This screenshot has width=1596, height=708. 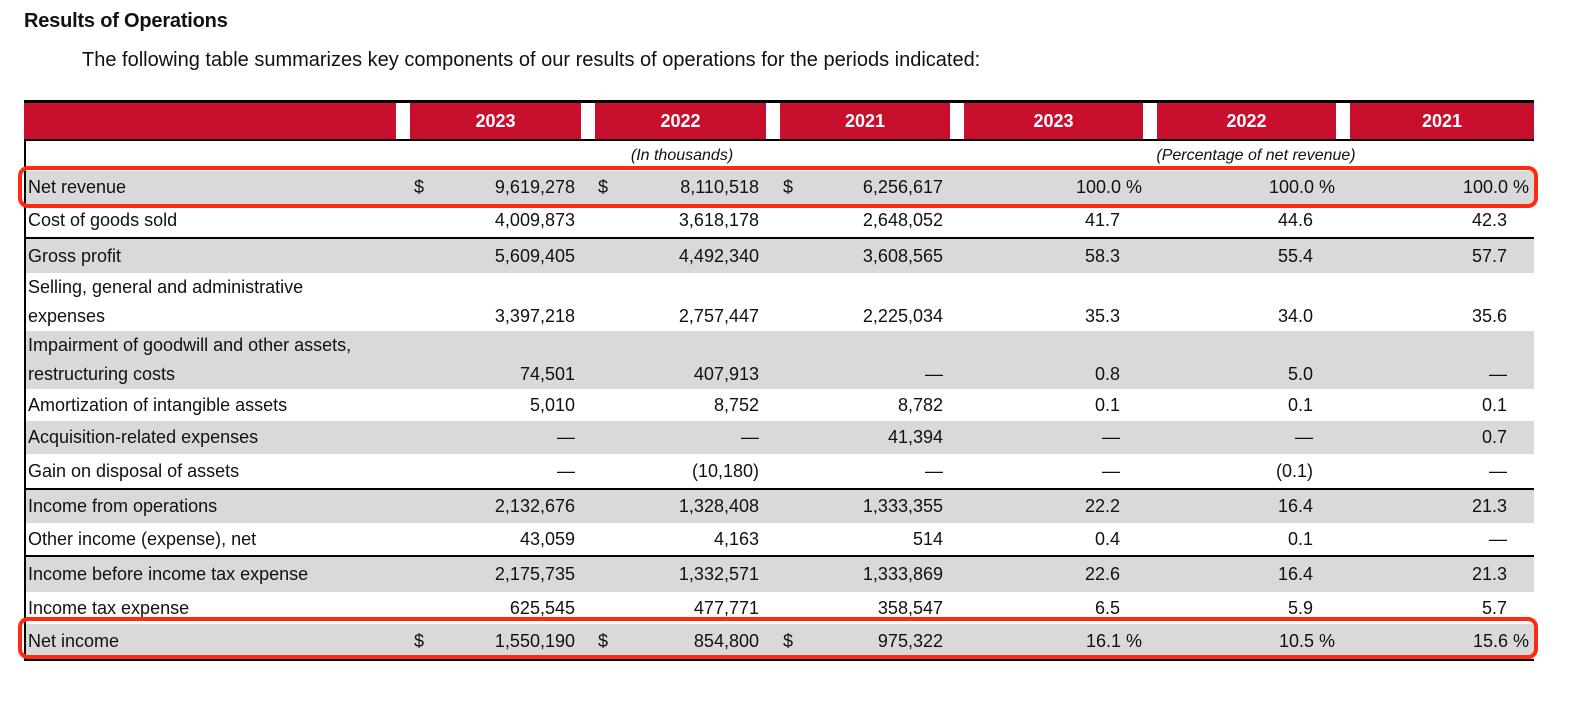 I want to click on row-label: Cost of goods sold, so click(x=103, y=220).